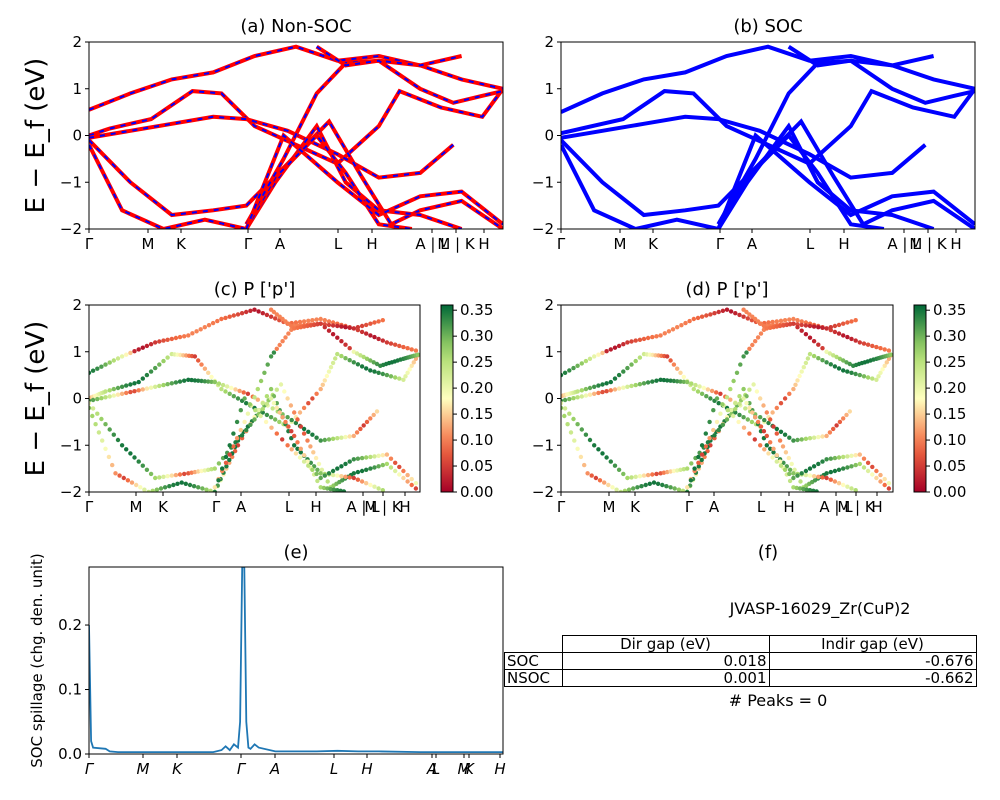  Describe the element at coordinates (295, 26) in the screenshot. I see `panel-a-title: (a) Non-SOC` at that location.